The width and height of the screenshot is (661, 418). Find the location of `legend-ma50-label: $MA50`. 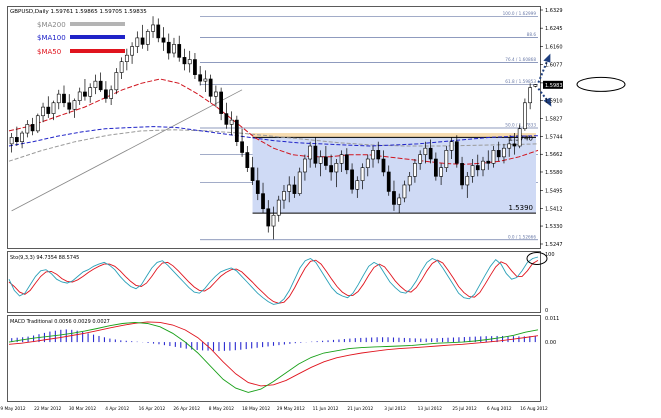

legend-ma50-label: $MA50 is located at coordinates (49, 52).